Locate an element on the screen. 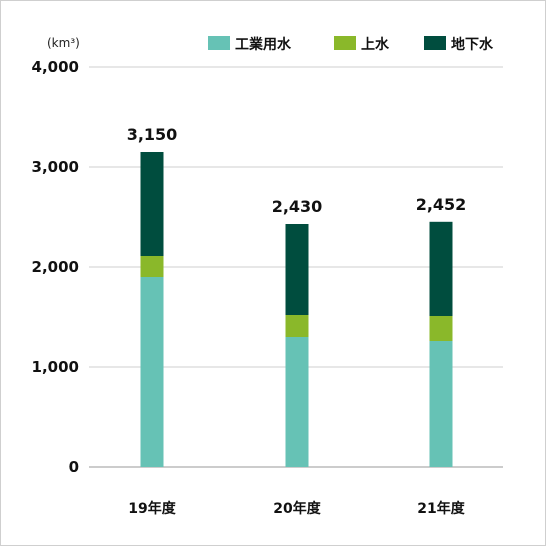  legend-item: 地下水 is located at coordinates (459, 44).